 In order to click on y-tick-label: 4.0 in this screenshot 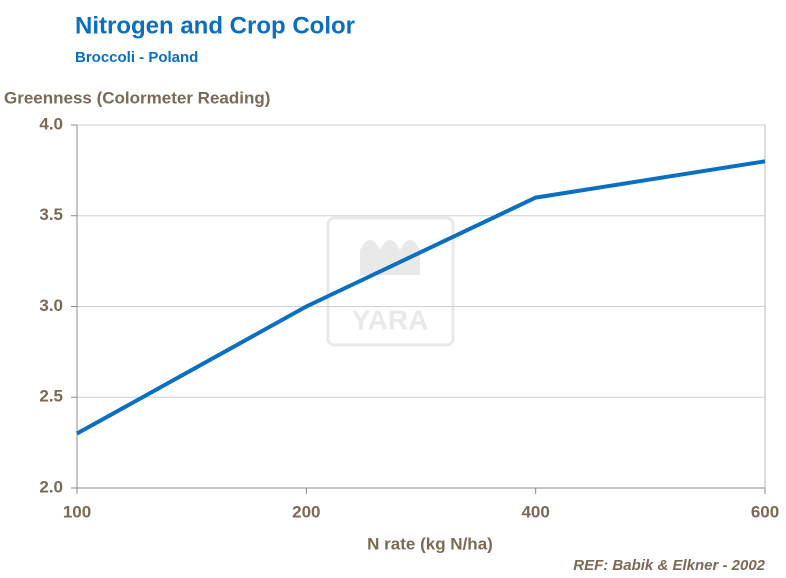, I will do `click(51, 123)`.